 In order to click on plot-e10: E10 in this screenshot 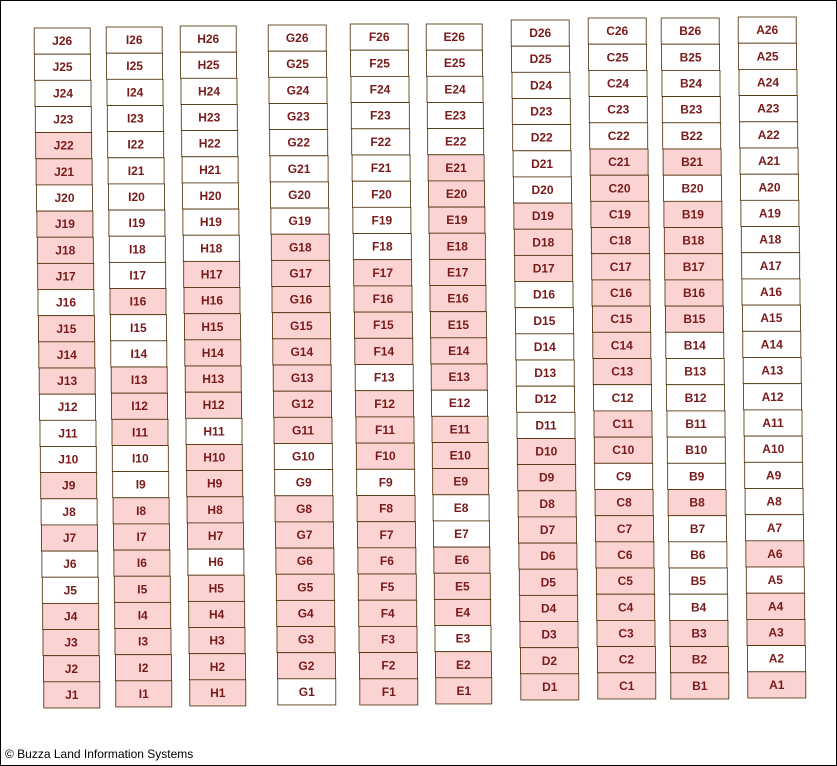, I will do `click(460, 456)`.